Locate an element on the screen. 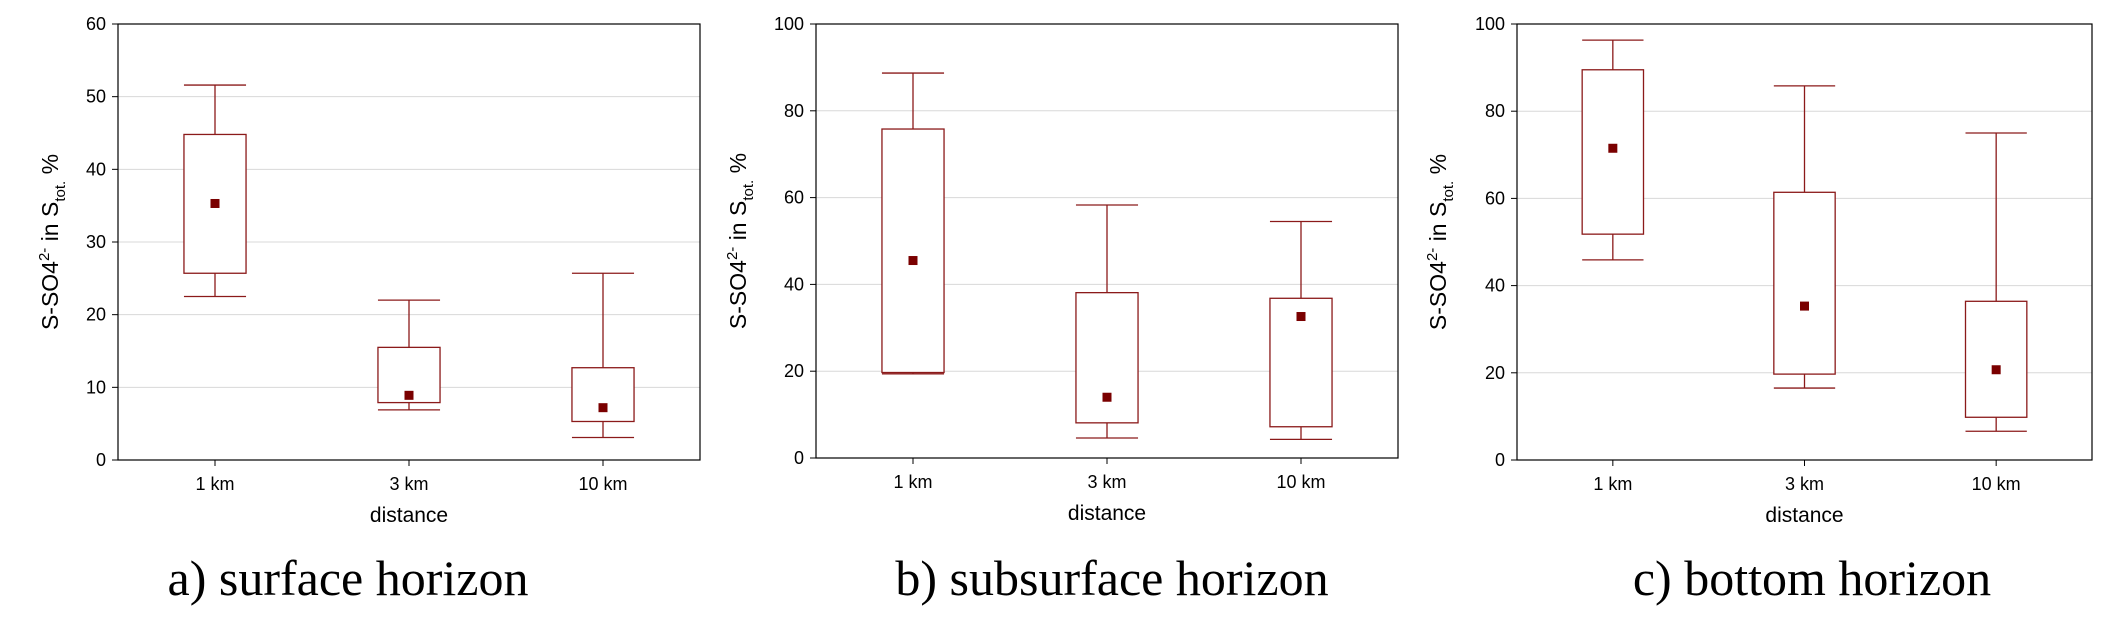  panel-caption: c) bottom horizon is located at coordinates (1812, 578).